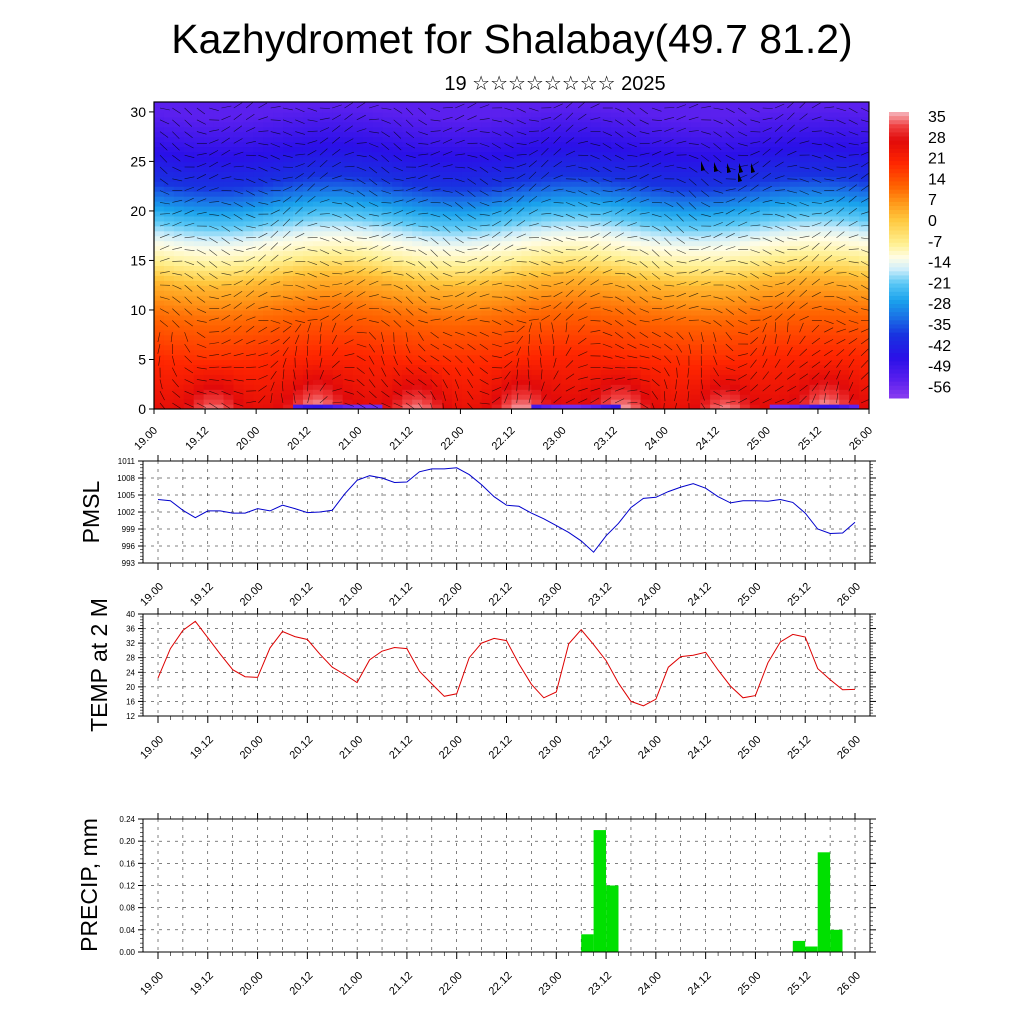  Describe the element at coordinates (126, 495) in the screenshot. I see `y-tick-label: 1005` at that location.